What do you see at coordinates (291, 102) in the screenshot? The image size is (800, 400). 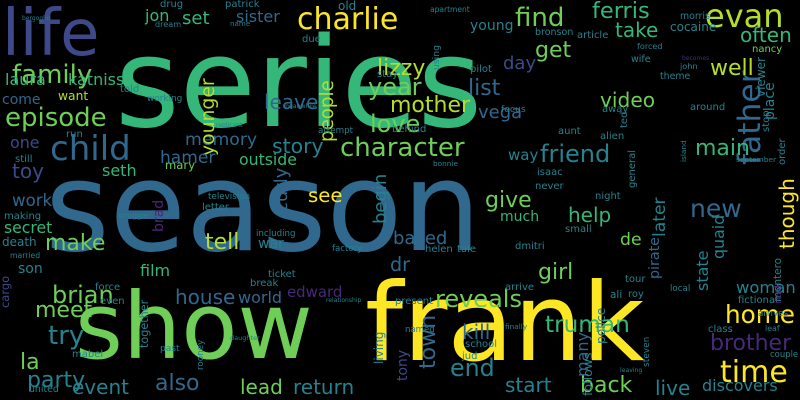 I see `word-leave: leave` at bounding box center [291, 102].